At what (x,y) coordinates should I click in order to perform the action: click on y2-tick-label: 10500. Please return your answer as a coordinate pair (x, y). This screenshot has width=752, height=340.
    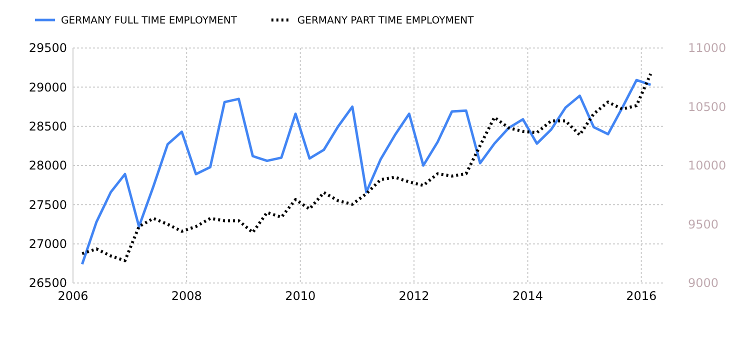
    Looking at the image, I should click on (707, 107).